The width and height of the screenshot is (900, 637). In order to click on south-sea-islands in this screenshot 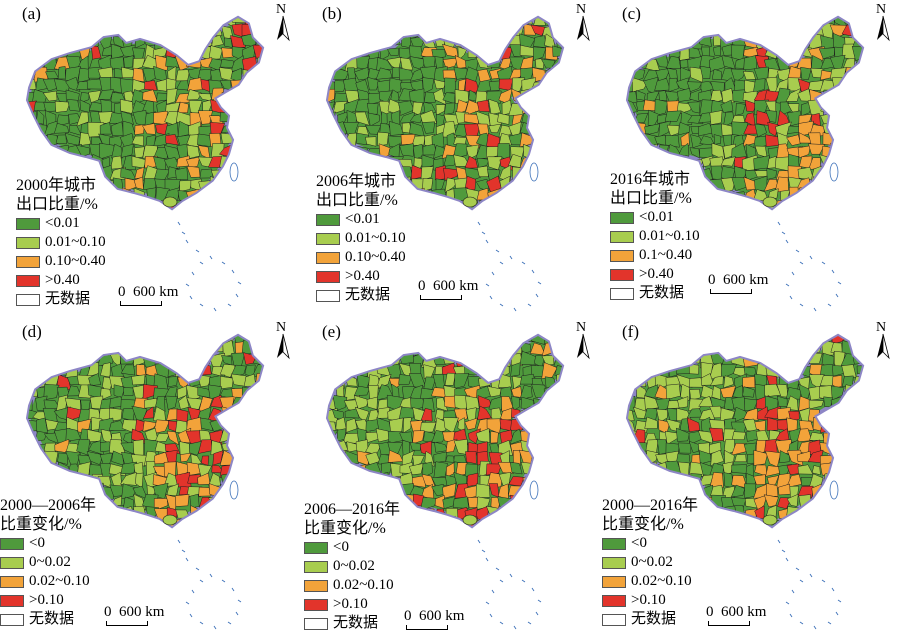, I will do `click(809, 584)`.